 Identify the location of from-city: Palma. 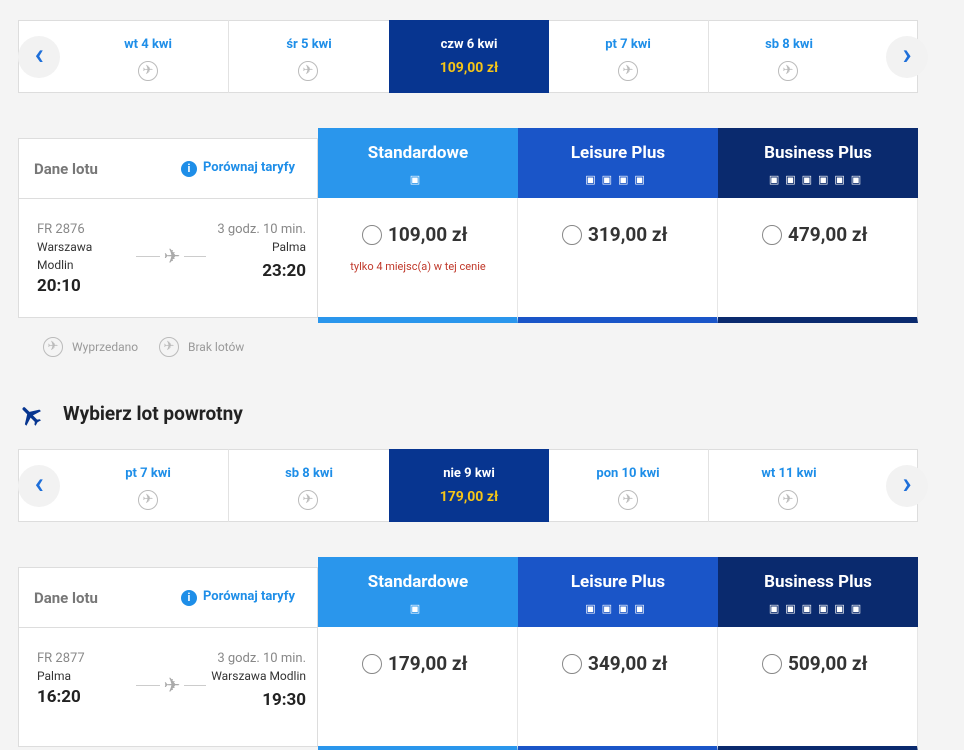
(54, 676).